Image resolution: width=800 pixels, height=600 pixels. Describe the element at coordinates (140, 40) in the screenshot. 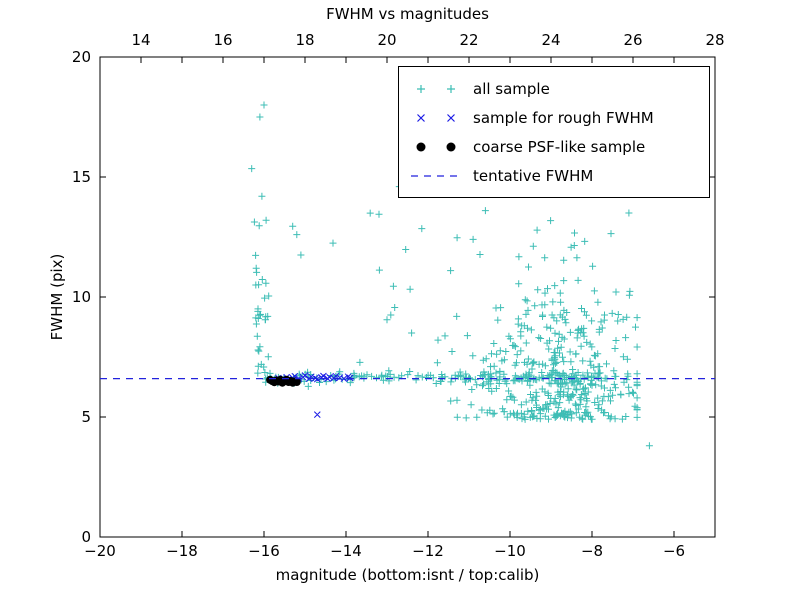

I see `top-tick-label: 14` at that location.